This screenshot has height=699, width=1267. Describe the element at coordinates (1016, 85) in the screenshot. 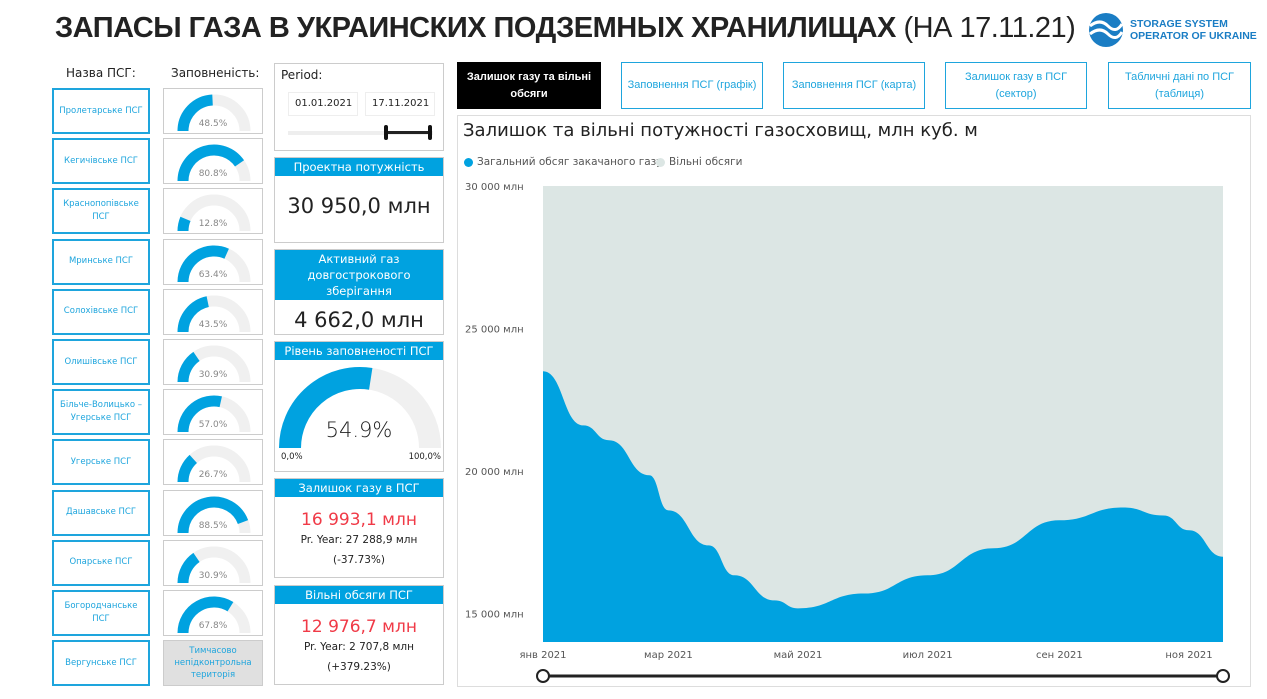

I see `tab-remaining-sector: Залишок газу в ПСГ (сектор)` at that location.